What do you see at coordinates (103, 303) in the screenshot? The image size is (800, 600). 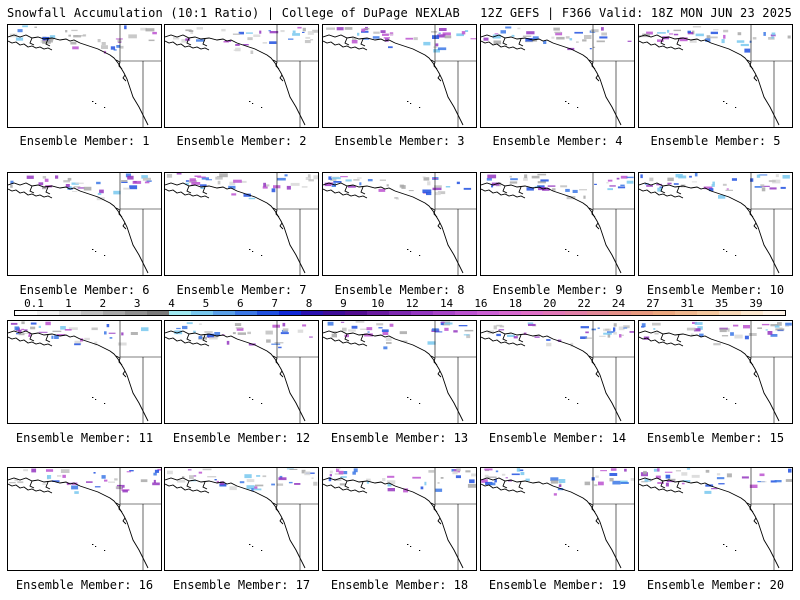 I see `colorbar-tick-label: 2` at bounding box center [103, 303].